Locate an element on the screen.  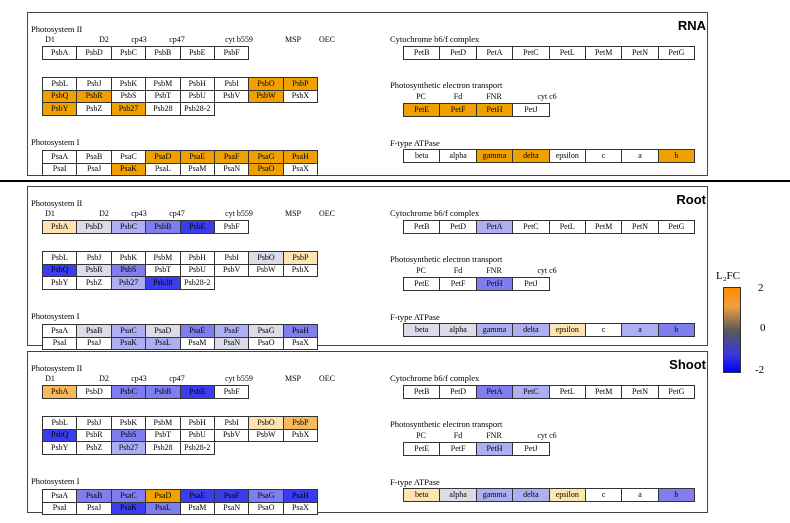
section-title: Photosystem I is located at coordinates (55, 142).